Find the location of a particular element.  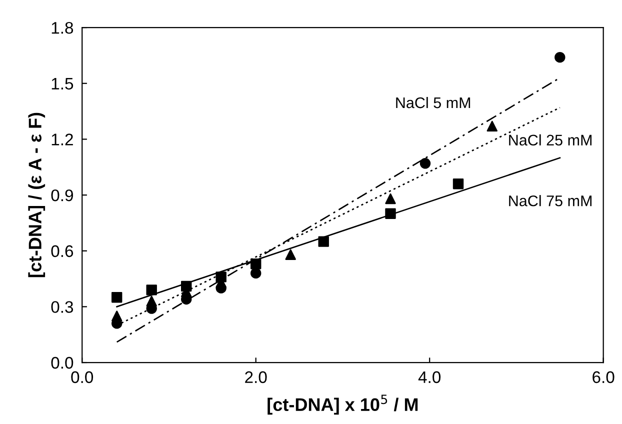

x-axis-title: [ct-DNA] x 10$^{5}$ / M is located at coordinates (343, 404).